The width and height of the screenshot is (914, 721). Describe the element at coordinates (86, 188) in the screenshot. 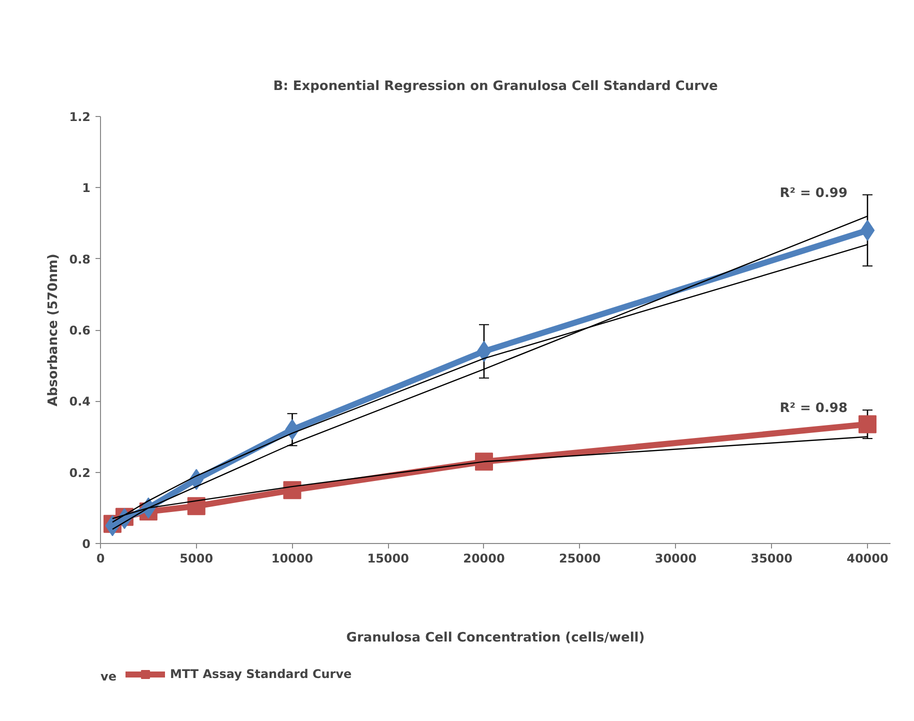

I see `y-tick-label: 1` at that location.